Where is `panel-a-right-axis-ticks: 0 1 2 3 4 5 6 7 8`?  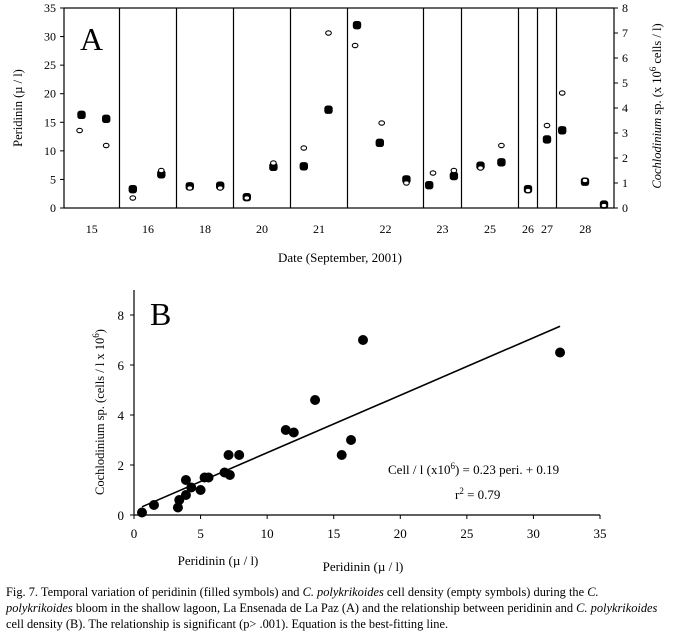 panel-a-right-axis-ticks: 0 1 2 3 4 5 6 7 8 is located at coordinates (621, 108).